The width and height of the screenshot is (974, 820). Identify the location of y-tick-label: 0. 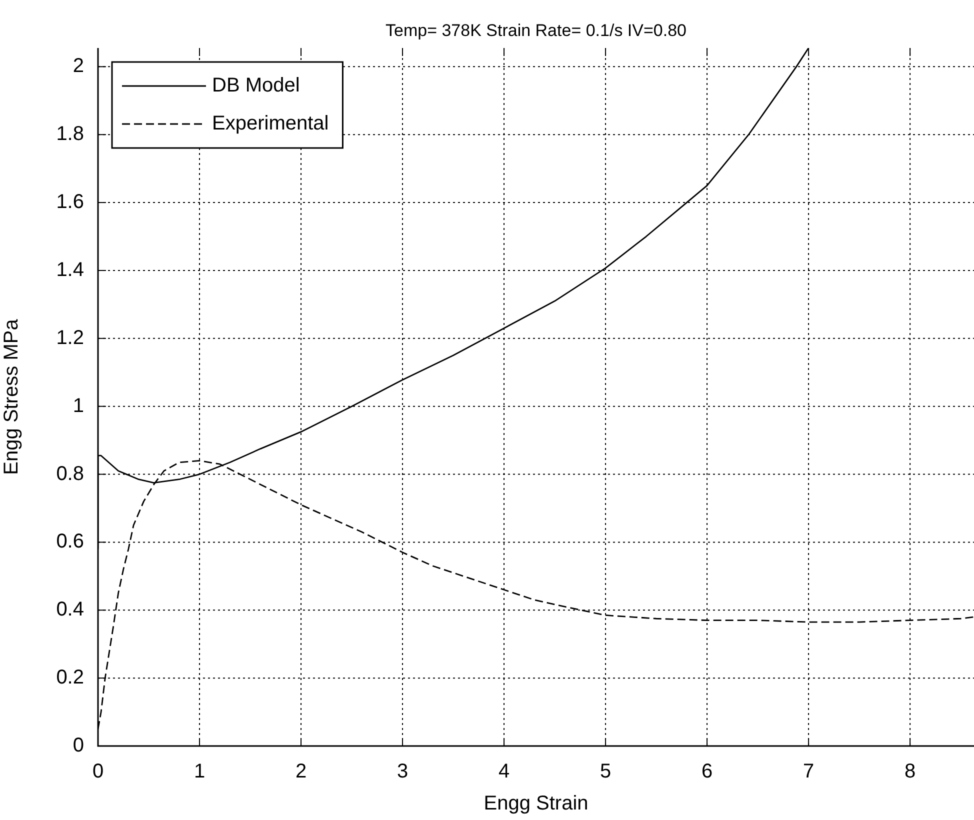
(78, 745).